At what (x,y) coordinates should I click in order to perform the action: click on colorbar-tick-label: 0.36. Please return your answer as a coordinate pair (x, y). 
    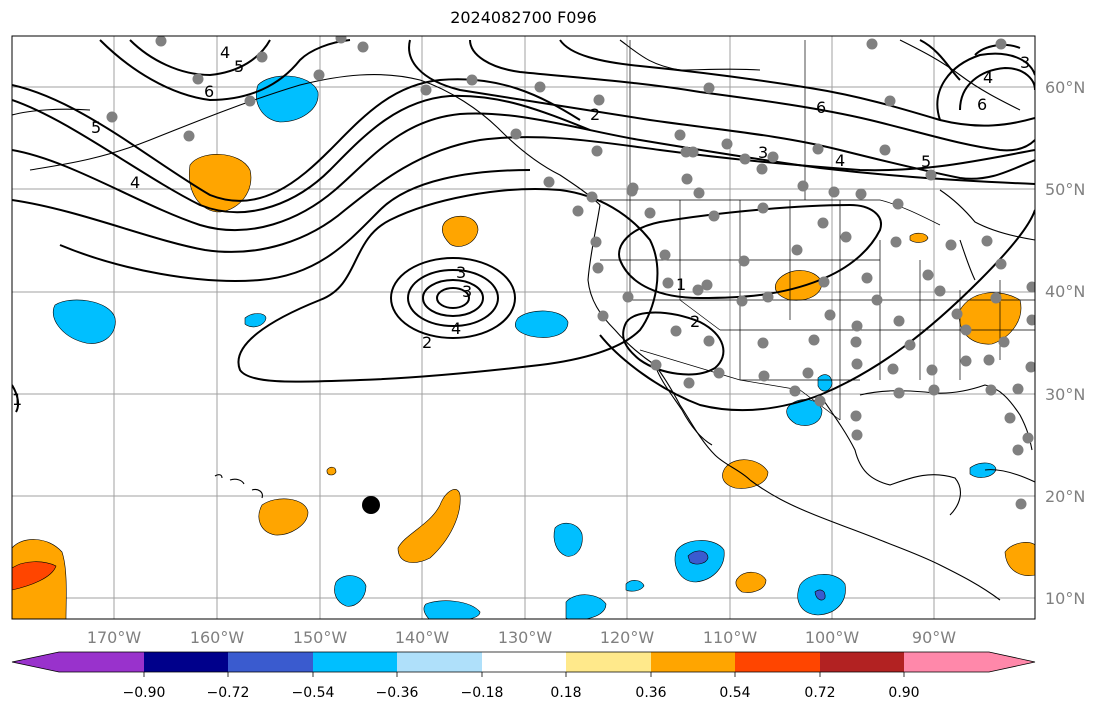
    Looking at the image, I should click on (650, 693).